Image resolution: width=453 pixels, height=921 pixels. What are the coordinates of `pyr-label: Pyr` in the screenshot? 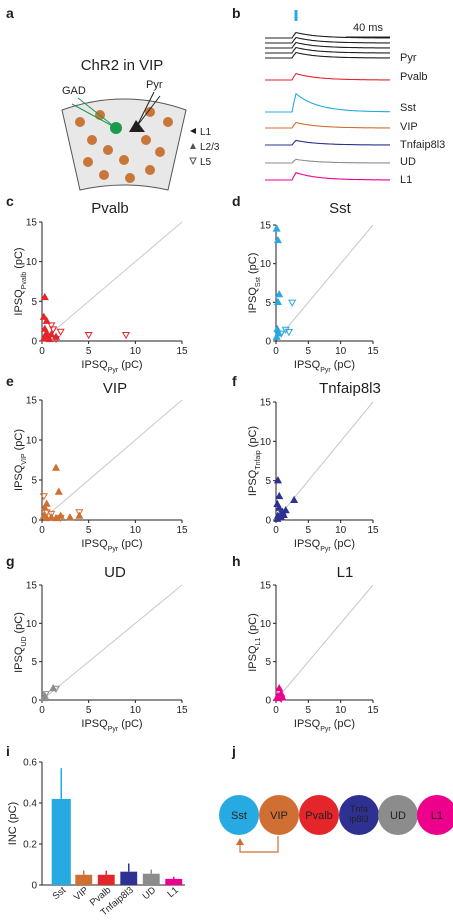 It's located at (154, 85).